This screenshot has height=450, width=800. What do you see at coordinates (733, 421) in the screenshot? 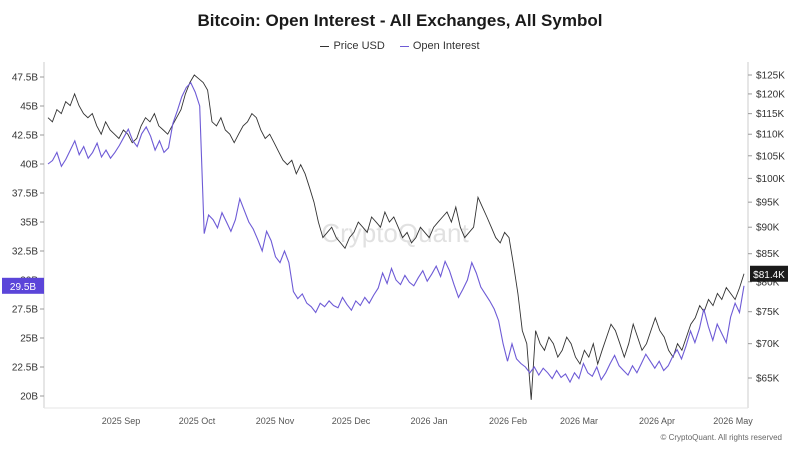
I see `x-tick-label: 2026 May` at bounding box center [733, 421].